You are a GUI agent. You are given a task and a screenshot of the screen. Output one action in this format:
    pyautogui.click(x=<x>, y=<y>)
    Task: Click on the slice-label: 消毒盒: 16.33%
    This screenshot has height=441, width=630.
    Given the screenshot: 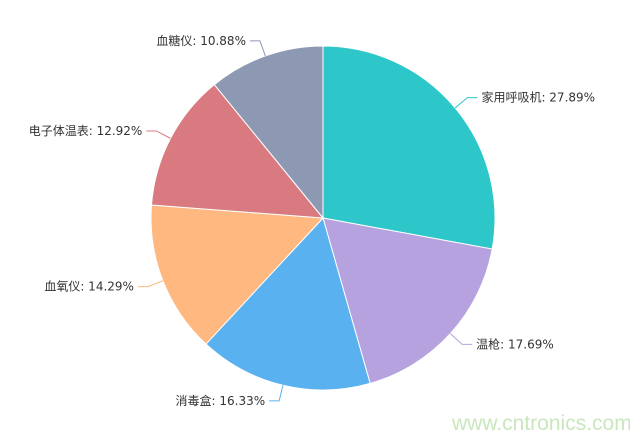 What is the action you would take?
    pyautogui.click(x=221, y=400)
    